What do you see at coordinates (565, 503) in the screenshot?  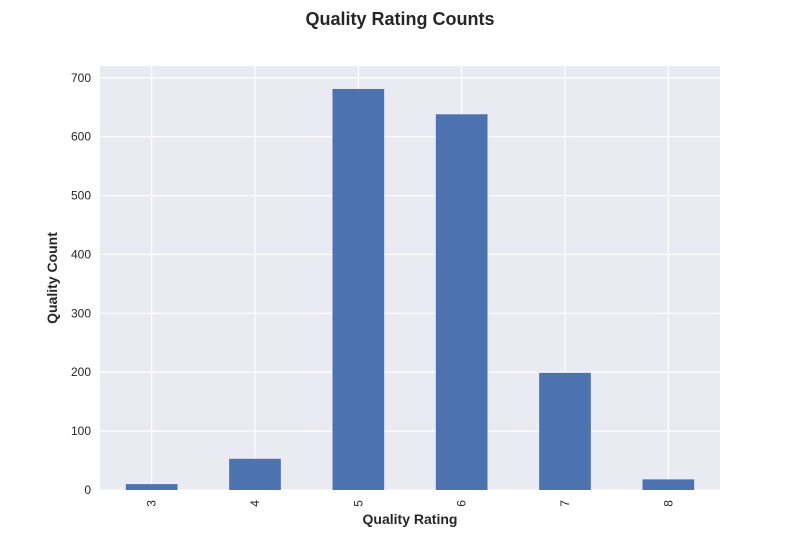 I see `x-tick-label: 7` at bounding box center [565, 503].